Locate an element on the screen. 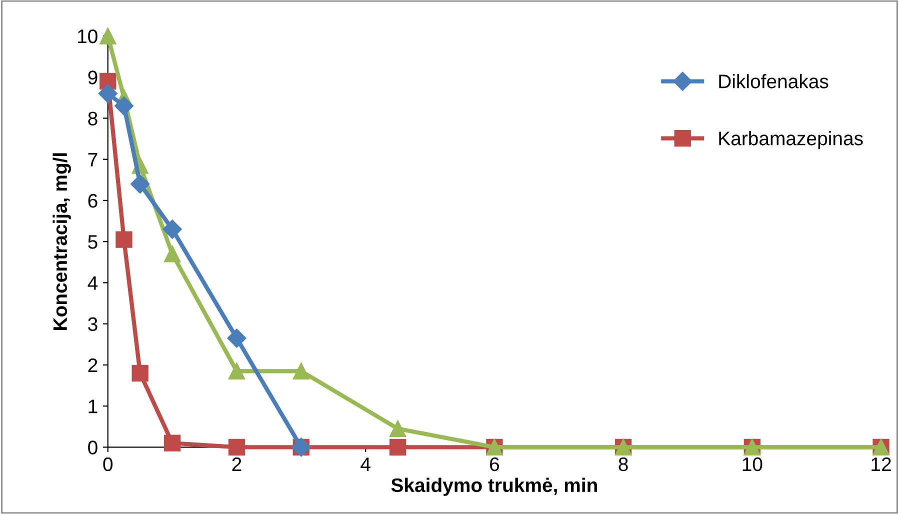 The image size is (899, 514). y-tick-label: 0 is located at coordinates (93, 447).